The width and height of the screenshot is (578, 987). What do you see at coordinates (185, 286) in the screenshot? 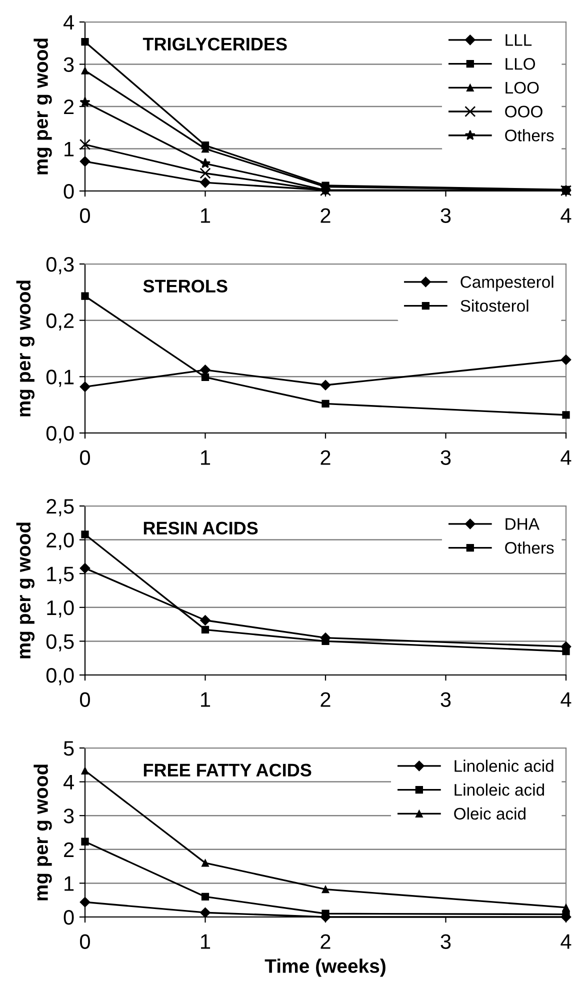
I see `text: STEROLS` at bounding box center [185, 286].